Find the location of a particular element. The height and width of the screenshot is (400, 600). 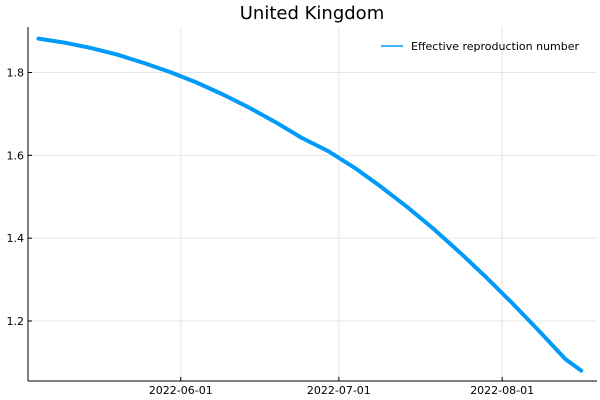

x-tick-label: 2022-06-01 is located at coordinates (181, 390).